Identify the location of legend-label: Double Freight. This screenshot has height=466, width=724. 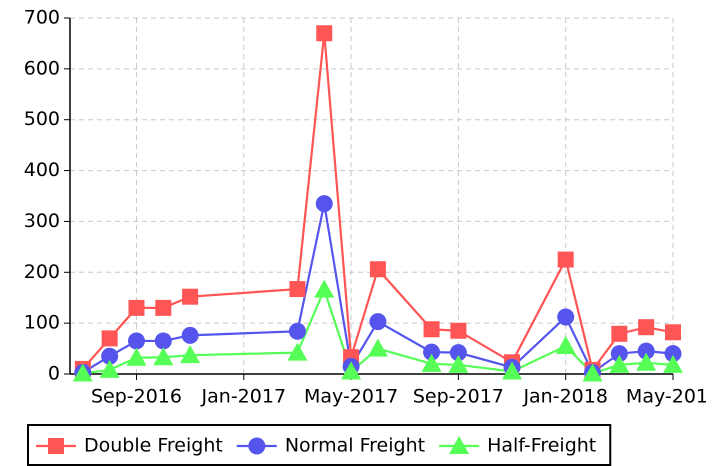
(153, 446).